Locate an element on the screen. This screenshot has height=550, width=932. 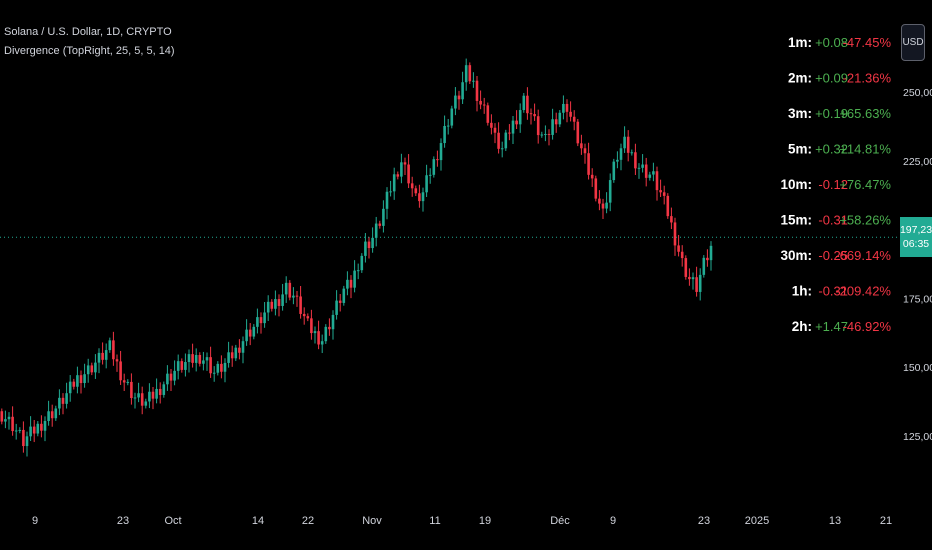
table-delta: +1.47 is located at coordinates (831, 326).